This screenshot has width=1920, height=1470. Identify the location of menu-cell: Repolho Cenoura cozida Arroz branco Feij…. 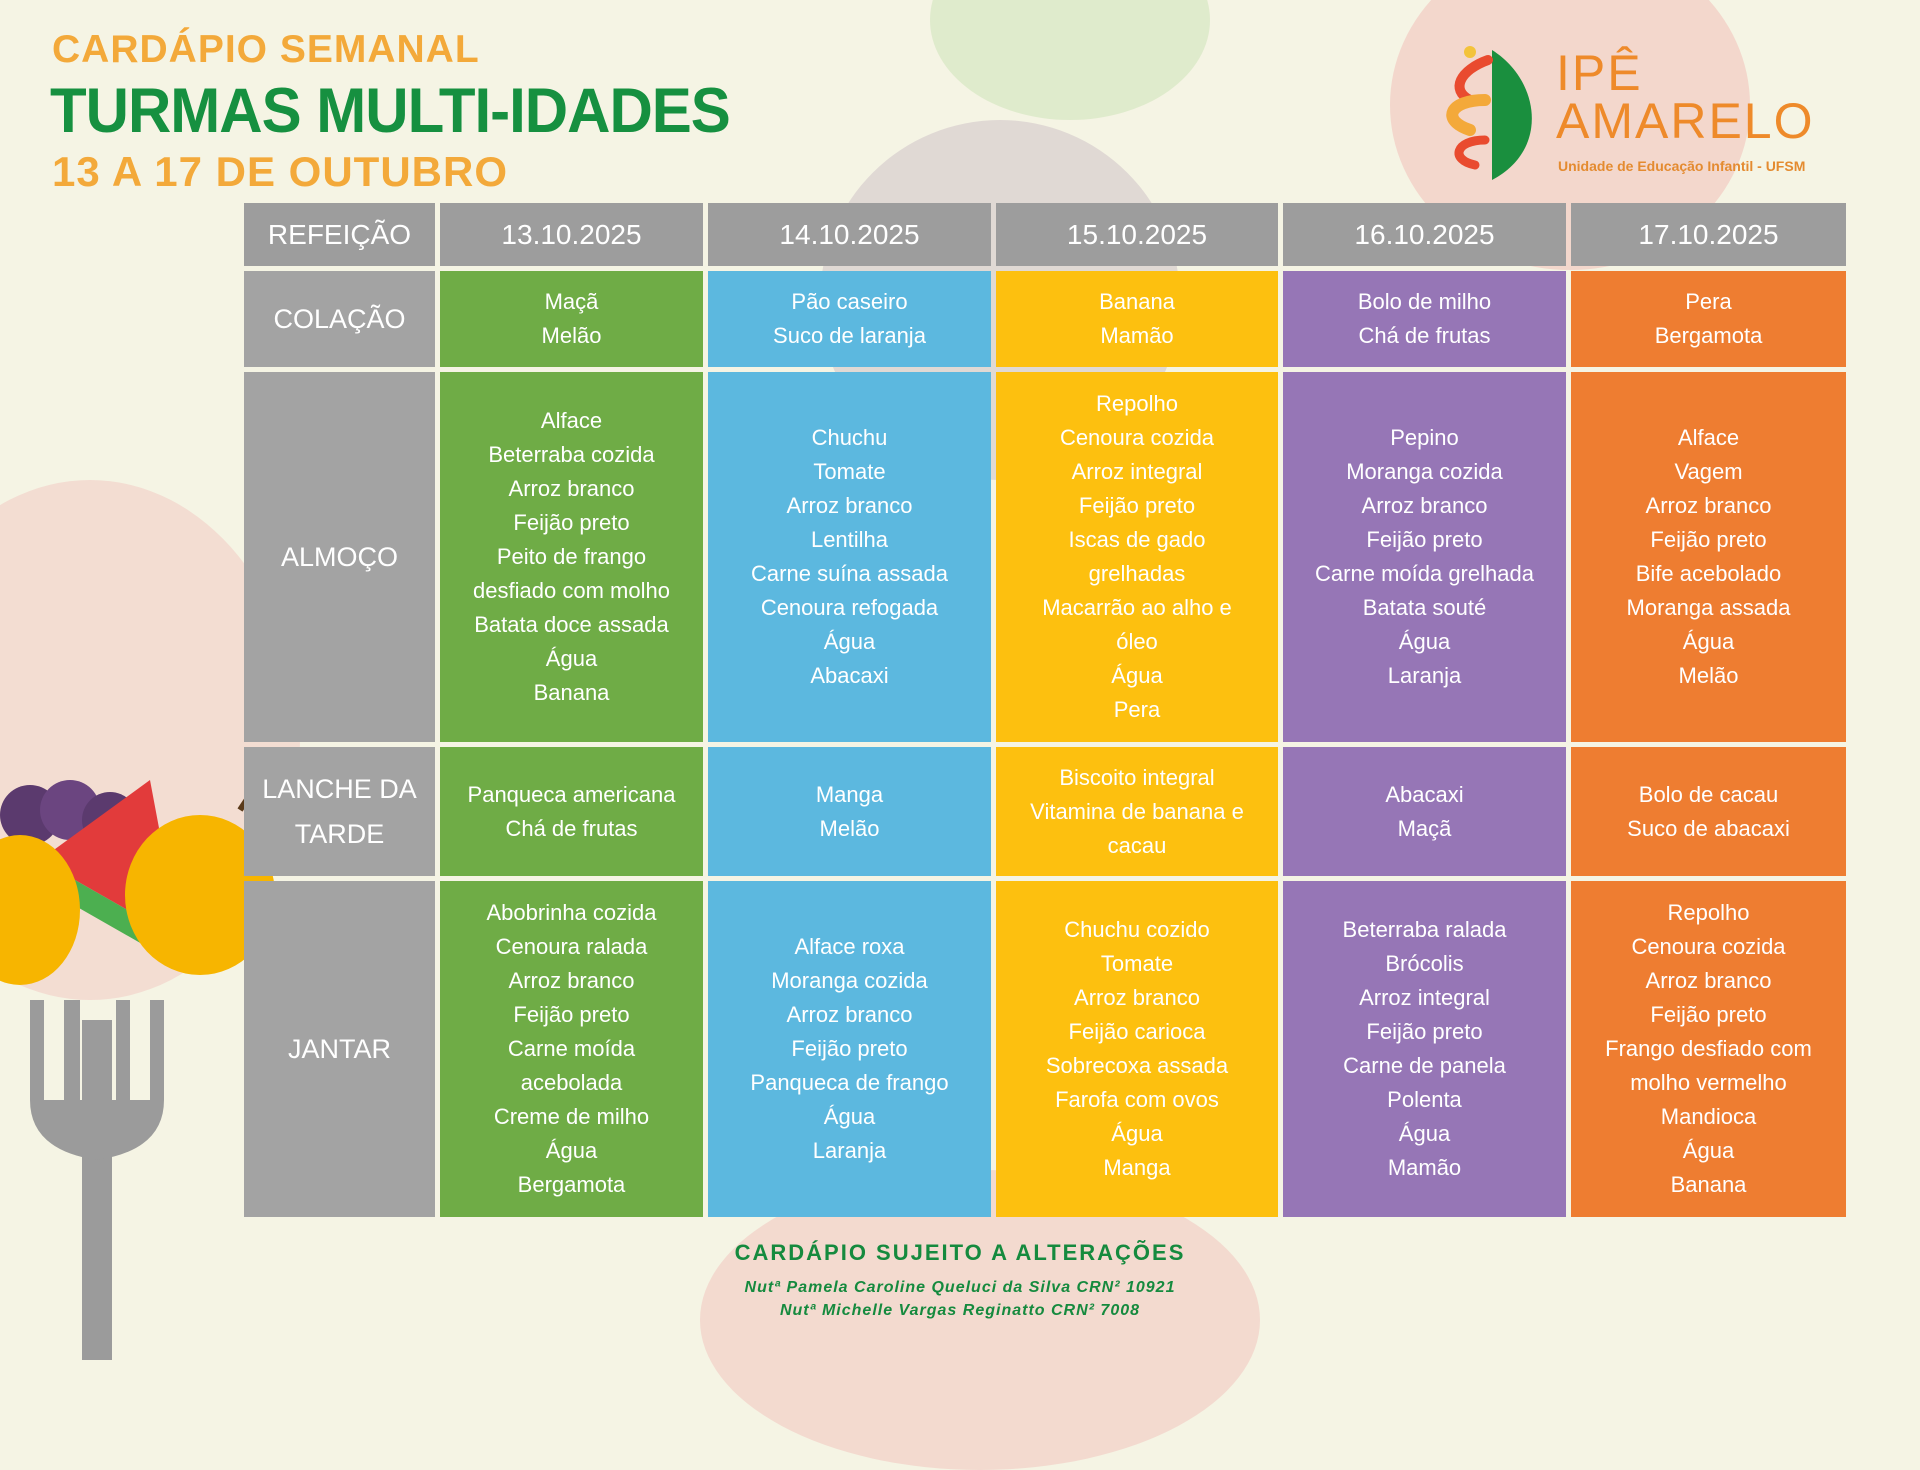
(1708, 1049).